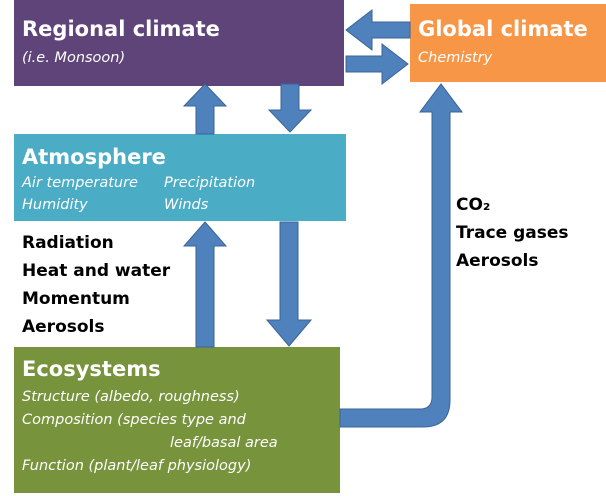 The width and height of the screenshot is (606, 496). What do you see at coordinates (91, 369) in the screenshot?
I see `ecosystems-title: Ecosystems` at bounding box center [91, 369].